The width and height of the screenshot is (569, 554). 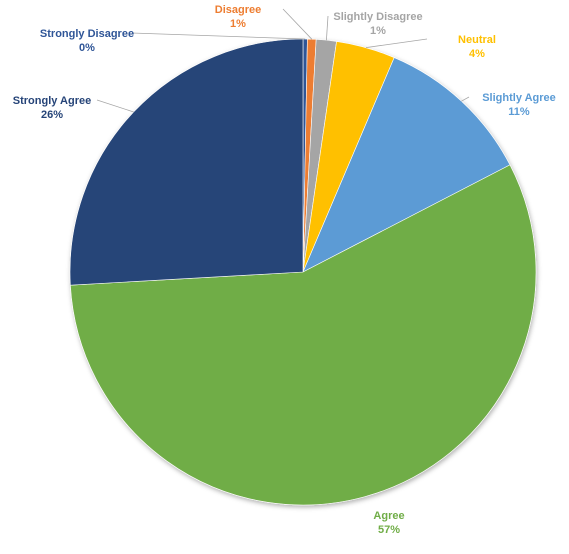 I want to click on pie-leader-lines, so click(x=283, y=60).